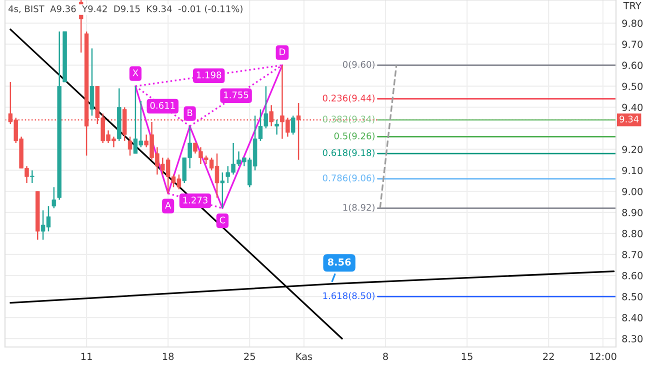 The width and height of the screenshot is (654, 366). I want to click on ref-line-label: 0(9.60), so click(358, 64).